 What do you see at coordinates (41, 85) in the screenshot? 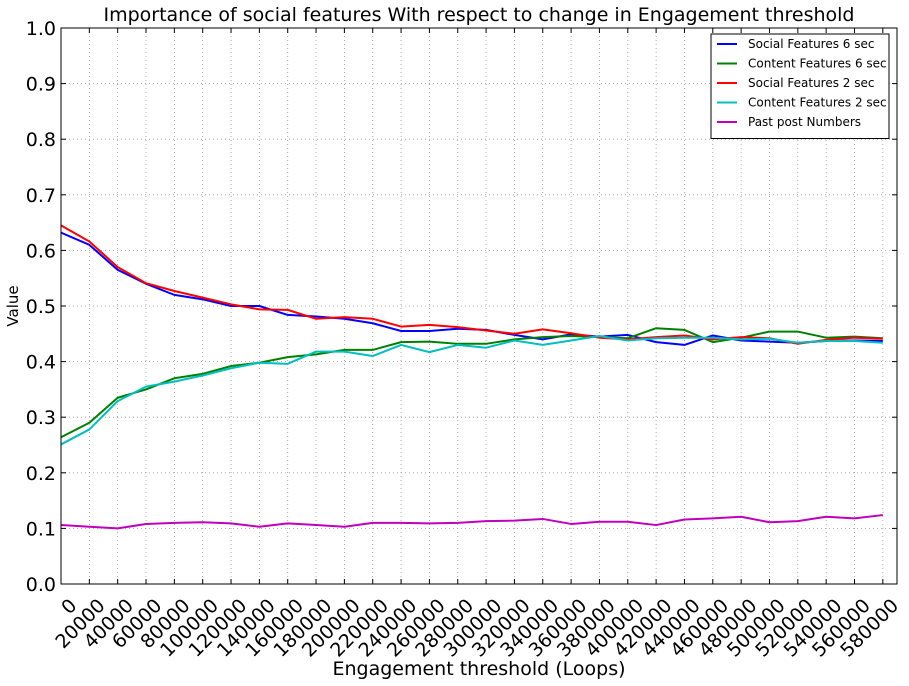
I see `y-tick-label: 0.9` at bounding box center [41, 85].